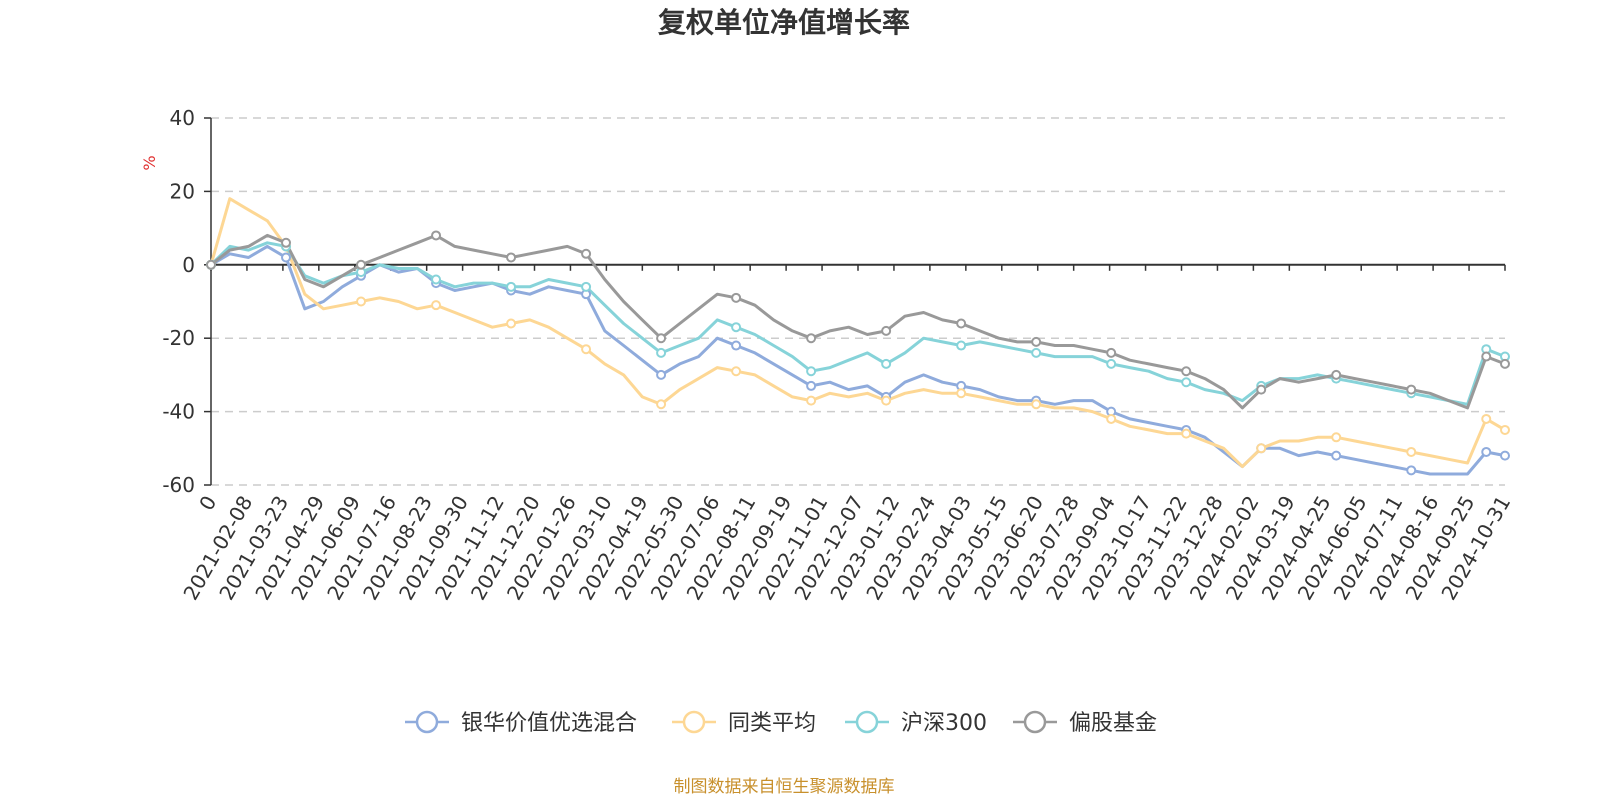 The height and width of the screenshot is (800, 1600). I want to click on y-tick-label: 40, so click(182, 118).